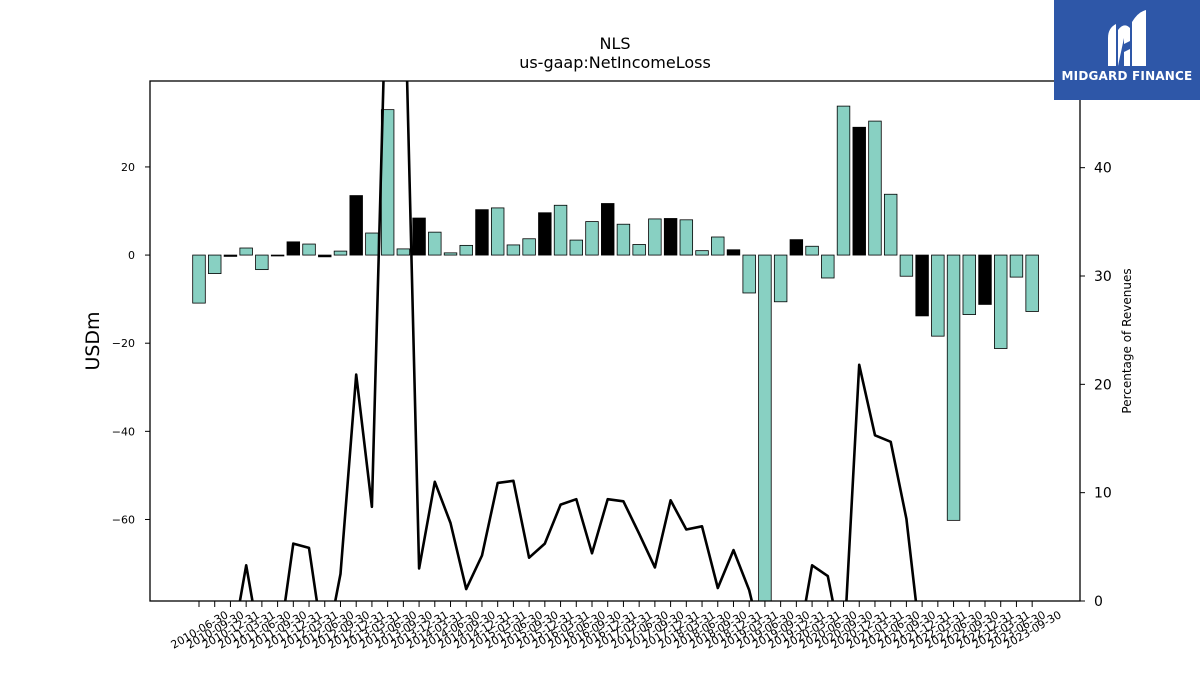 The image size is (1200, 675). What do you see at coordinates (614, 43) in the screenshot?
I see `chart-title: NLS` at bounding box center [614, 43].